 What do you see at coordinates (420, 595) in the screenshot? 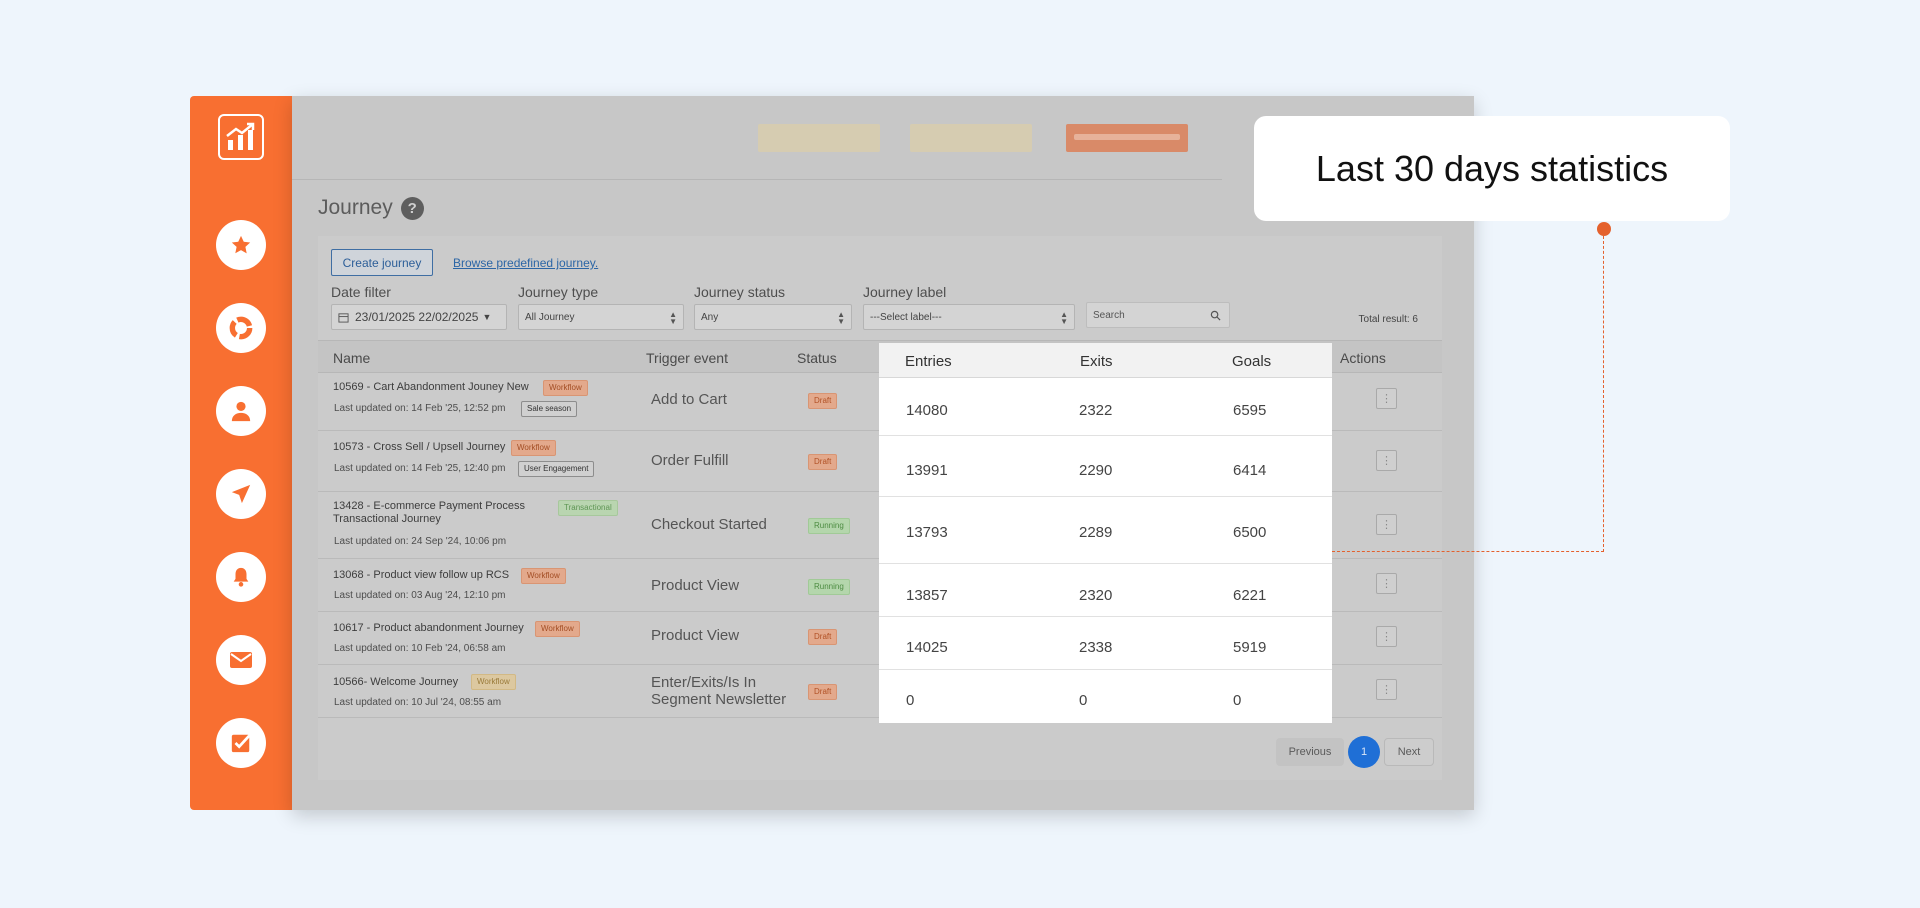
I see `last-updated: Last updated on: 03 Aug '24, 12:10 pm` at bounding box center [420, 595].